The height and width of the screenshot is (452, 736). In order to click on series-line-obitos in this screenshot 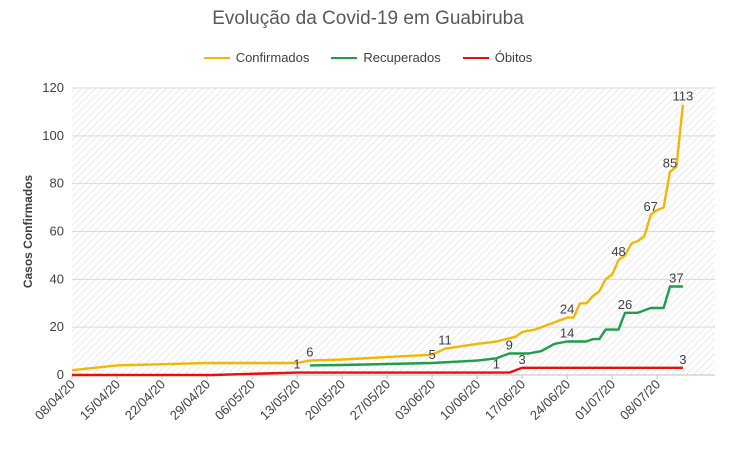, I will do `click(377, 371)`.